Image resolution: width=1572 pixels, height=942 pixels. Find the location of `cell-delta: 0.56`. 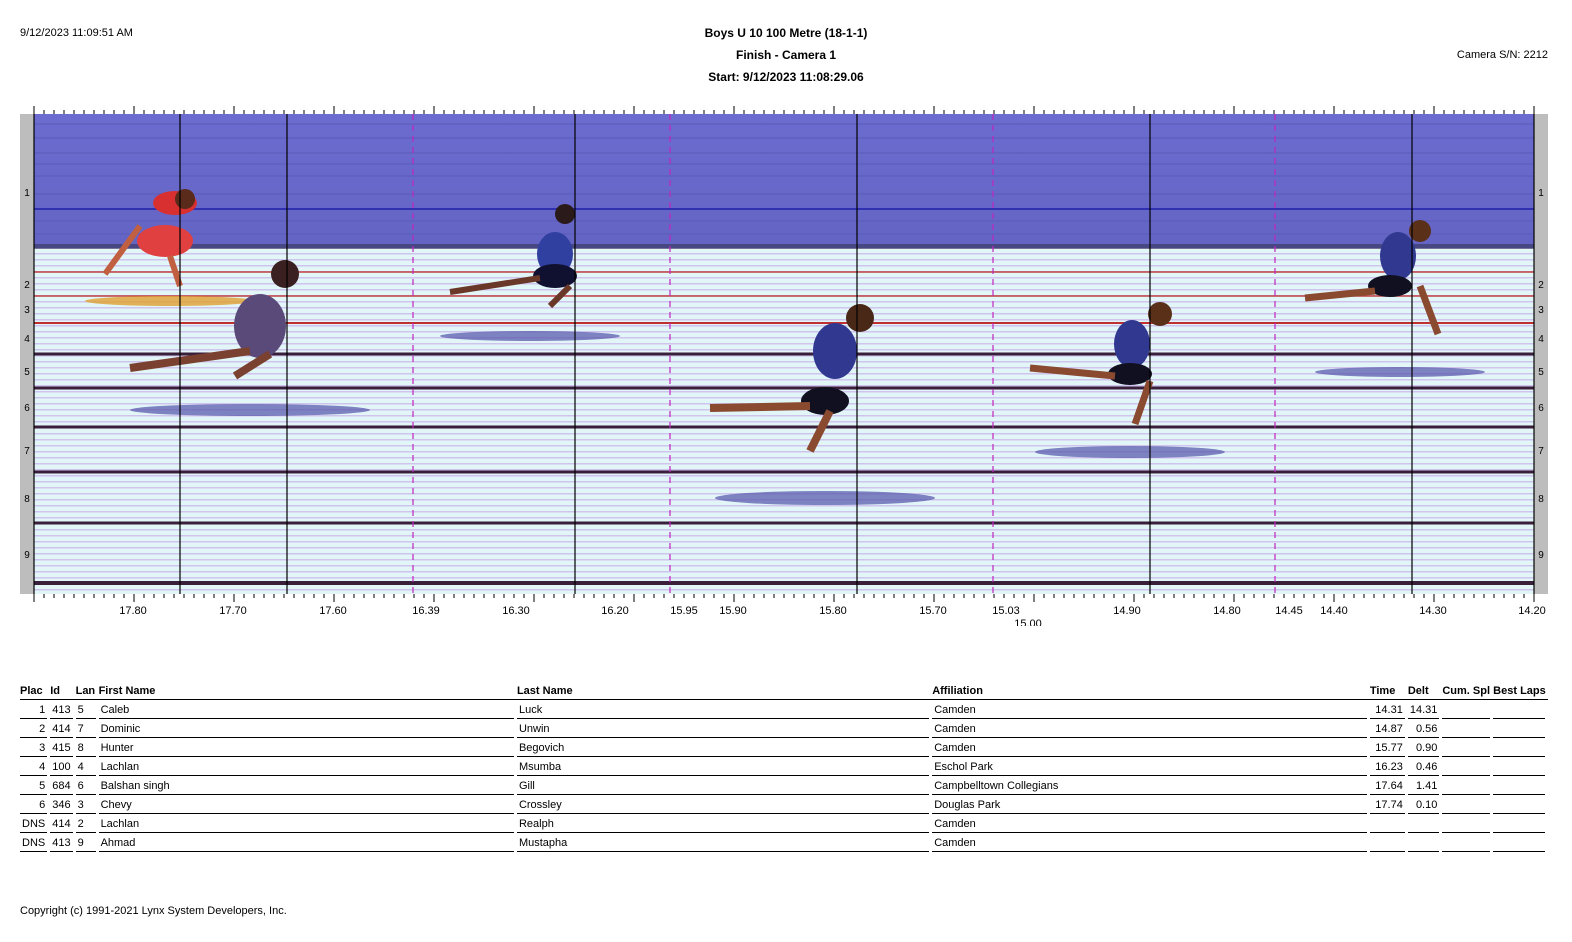

cell-delta: 0.56 is located at coordinates (1425, 728).